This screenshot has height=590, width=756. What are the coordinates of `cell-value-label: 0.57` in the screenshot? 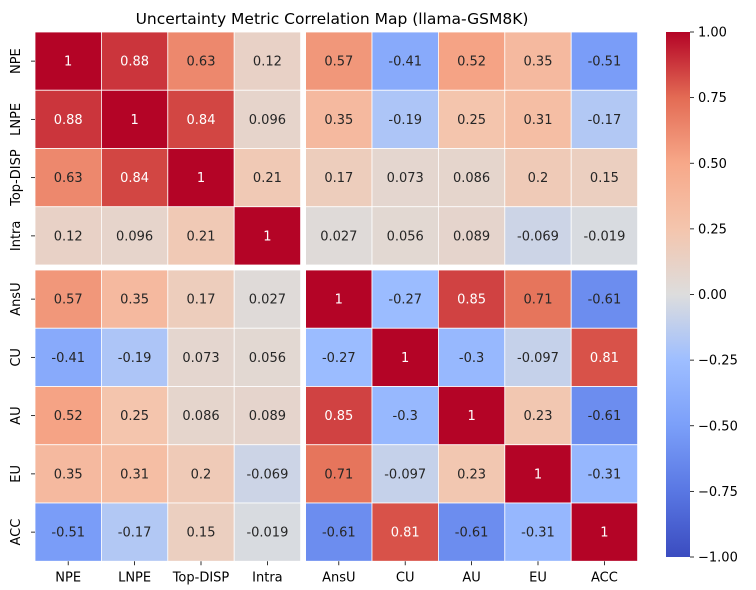 It's located at (338, 62).